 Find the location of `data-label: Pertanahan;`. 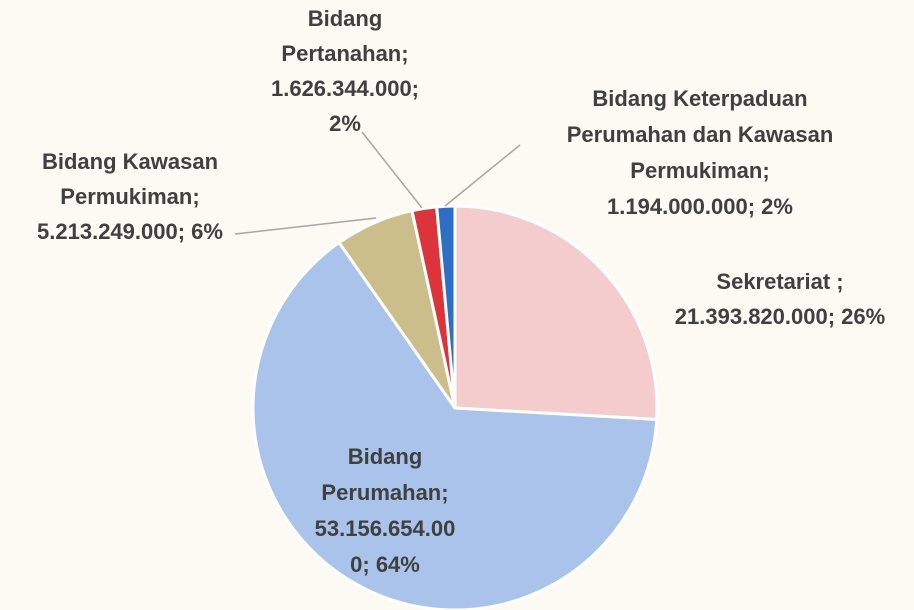

data-label: Pertanahan; is located at coordinates (344, 53).